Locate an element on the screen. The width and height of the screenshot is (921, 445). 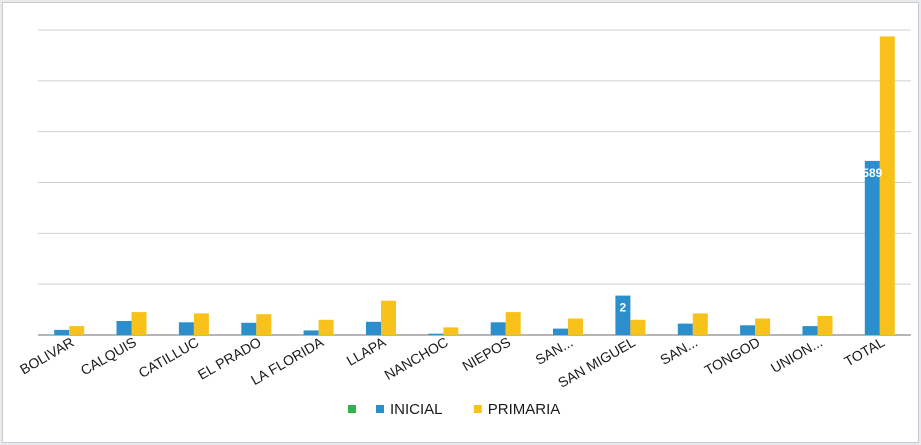
legend: INICIAL PRIMARIA is located at coordinates (454, 409).